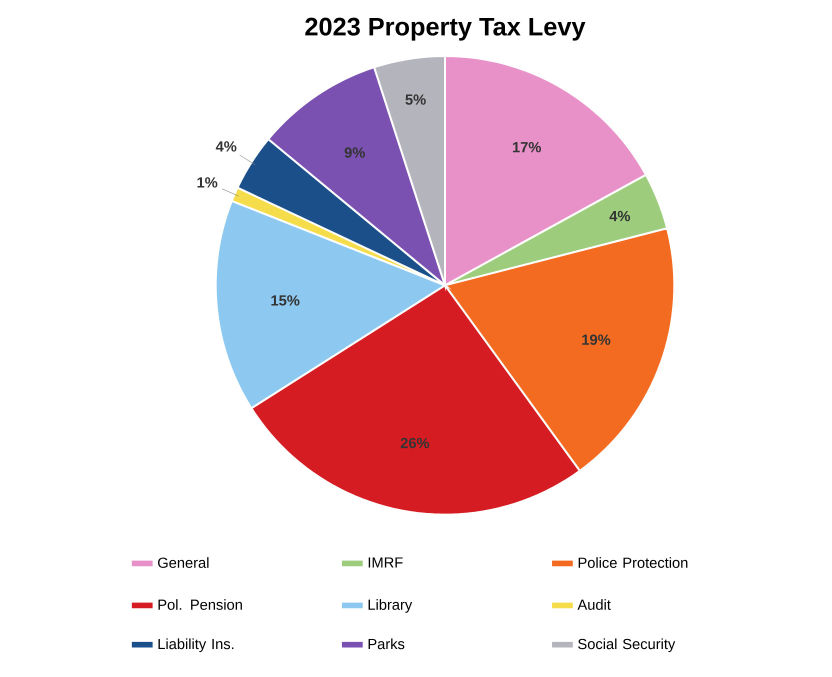 Image resolution: width=832 pixels, height=677 pixels. Describe the element at coordinates (627, 645) in the screenshot. I see `legend-label: Social Security` at that location.